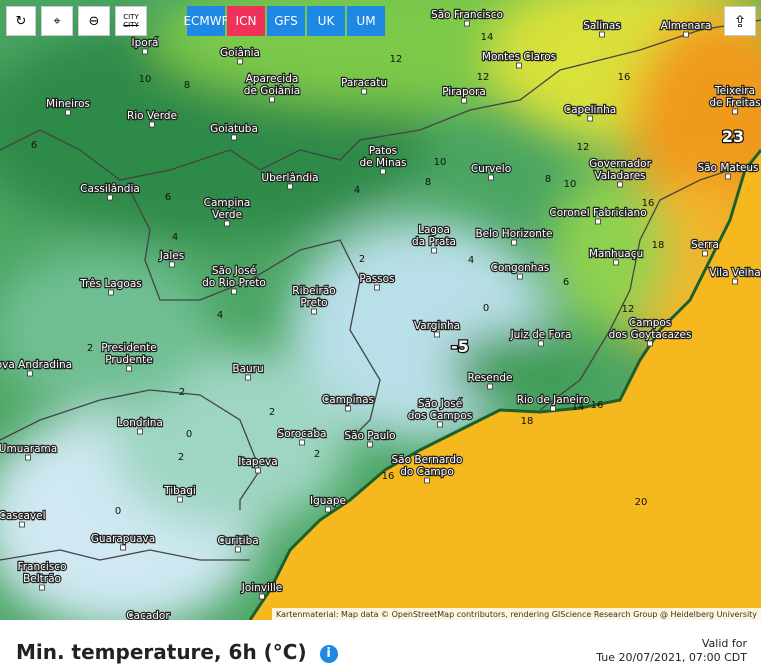  Describe the element at coordinates (94, 21) in the screenshot. I see `zoom-out-button: ⊖` at that location.